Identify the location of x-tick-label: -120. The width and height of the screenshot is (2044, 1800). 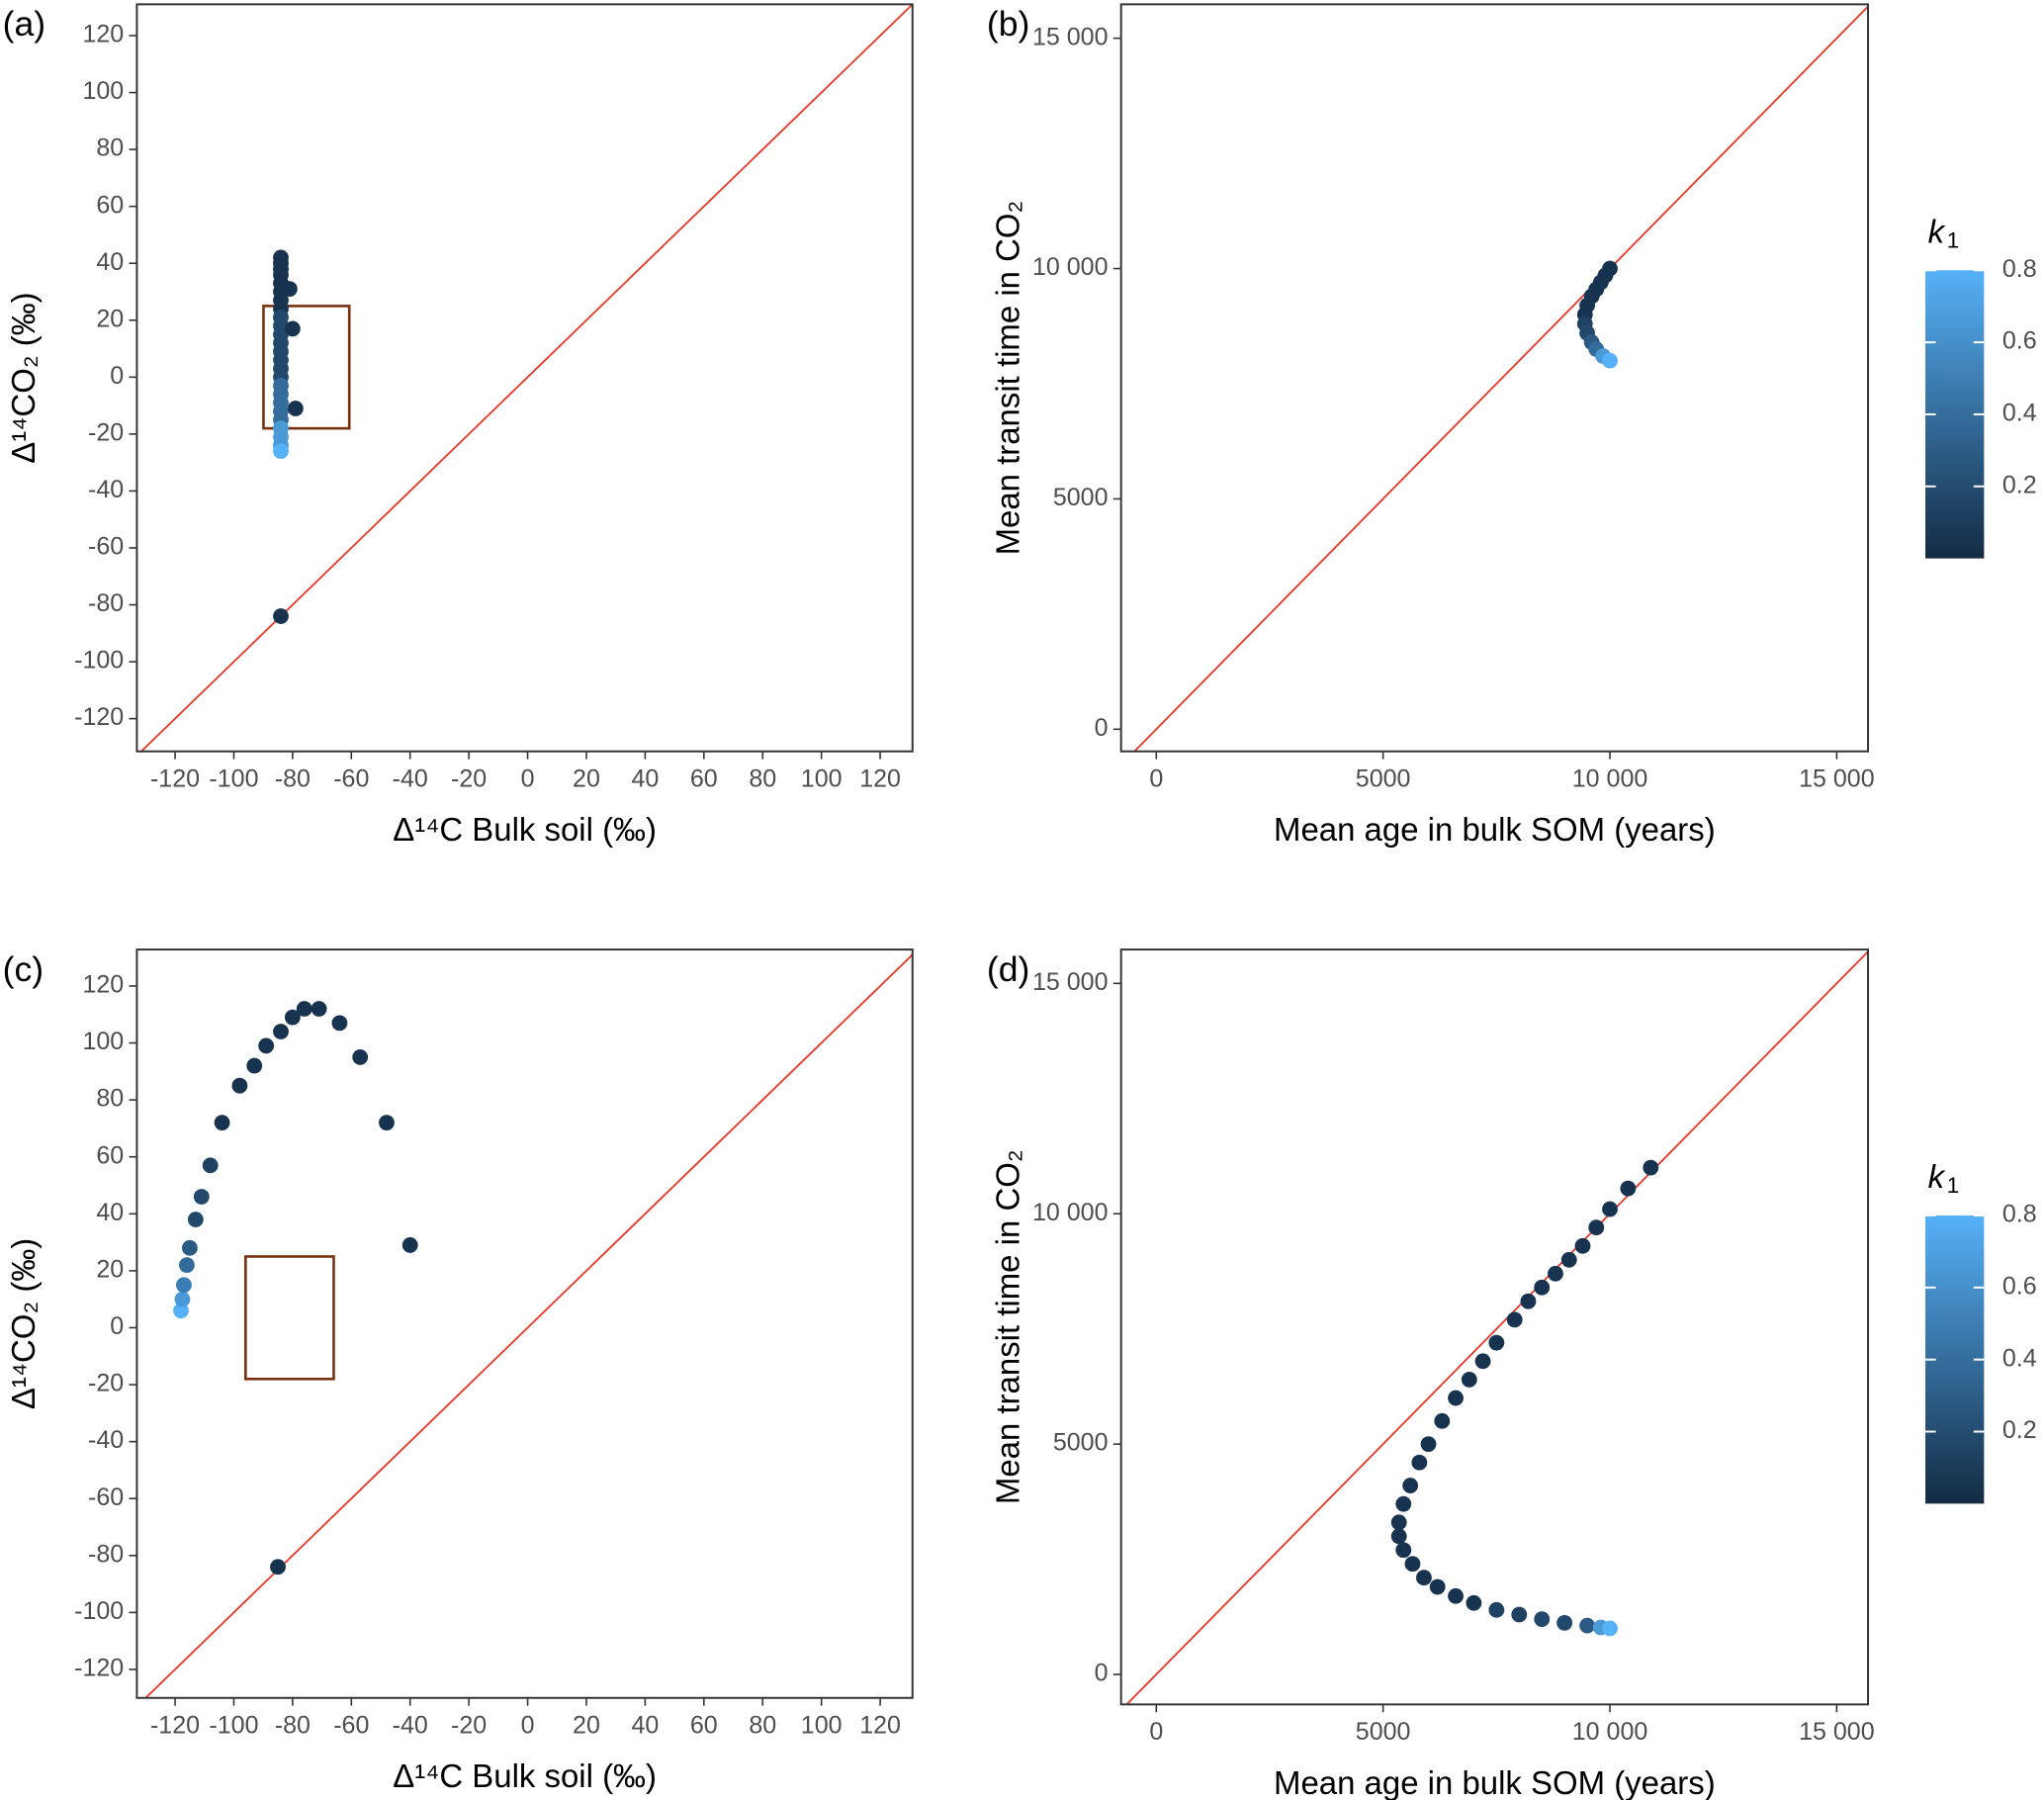
(175, 1725).